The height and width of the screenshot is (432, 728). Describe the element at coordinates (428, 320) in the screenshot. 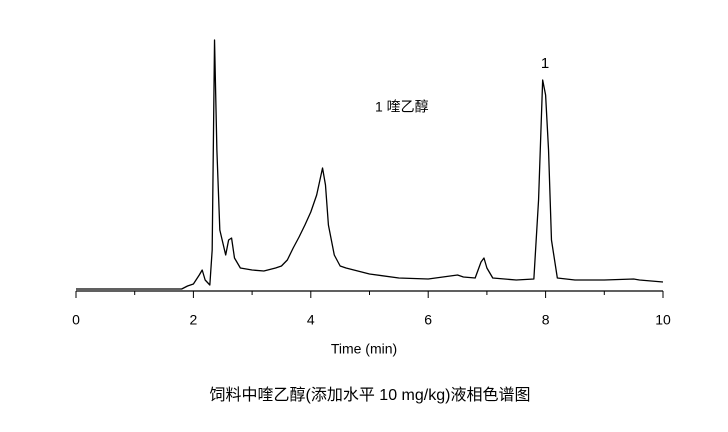

I see `x-tick-label: 6` at that location.